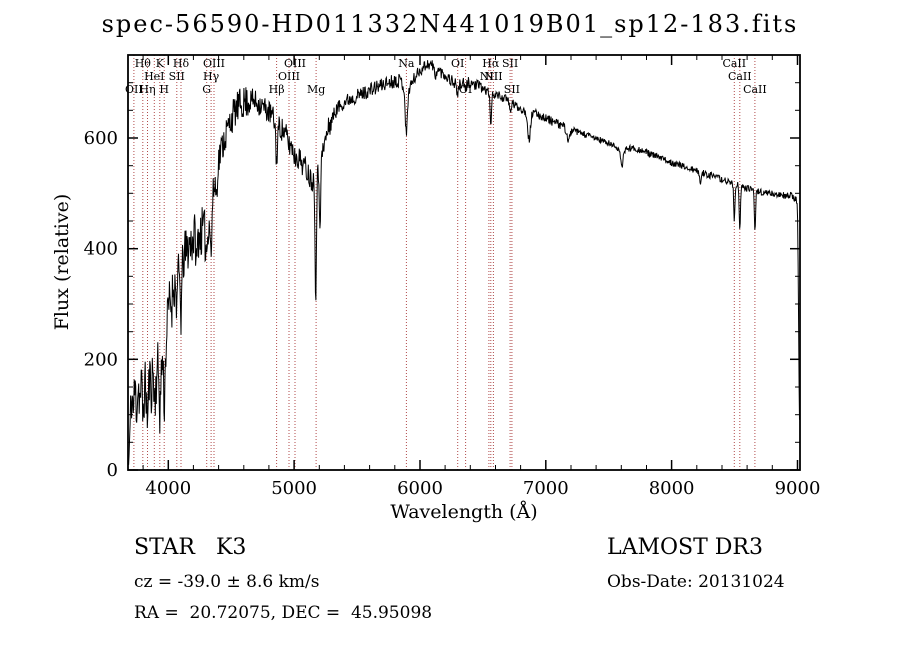  What do you see at coordinates (147, 89) in the screenshot?
I see `spectral-line-label: Hη` at bounding box center [147, 89].